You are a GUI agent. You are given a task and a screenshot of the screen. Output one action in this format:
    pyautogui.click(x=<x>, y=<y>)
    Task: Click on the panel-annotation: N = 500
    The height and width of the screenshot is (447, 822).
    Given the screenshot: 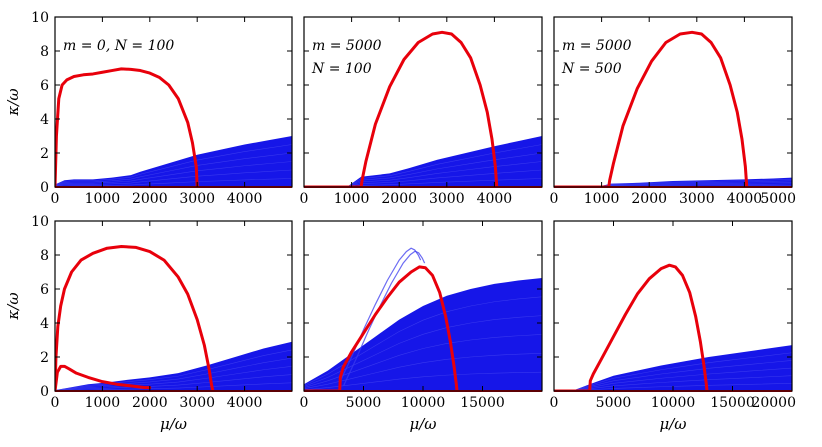 What is the action you would take?
    pyautogui.click(x=591, y=69)
    